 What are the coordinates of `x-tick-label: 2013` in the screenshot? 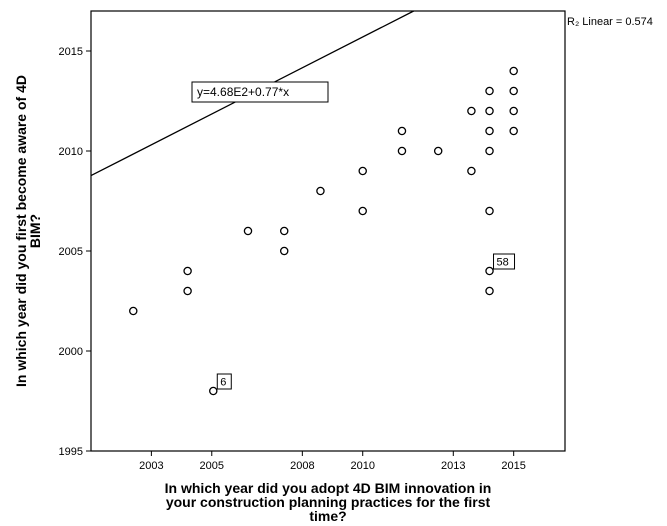 It's located at (453, 466).